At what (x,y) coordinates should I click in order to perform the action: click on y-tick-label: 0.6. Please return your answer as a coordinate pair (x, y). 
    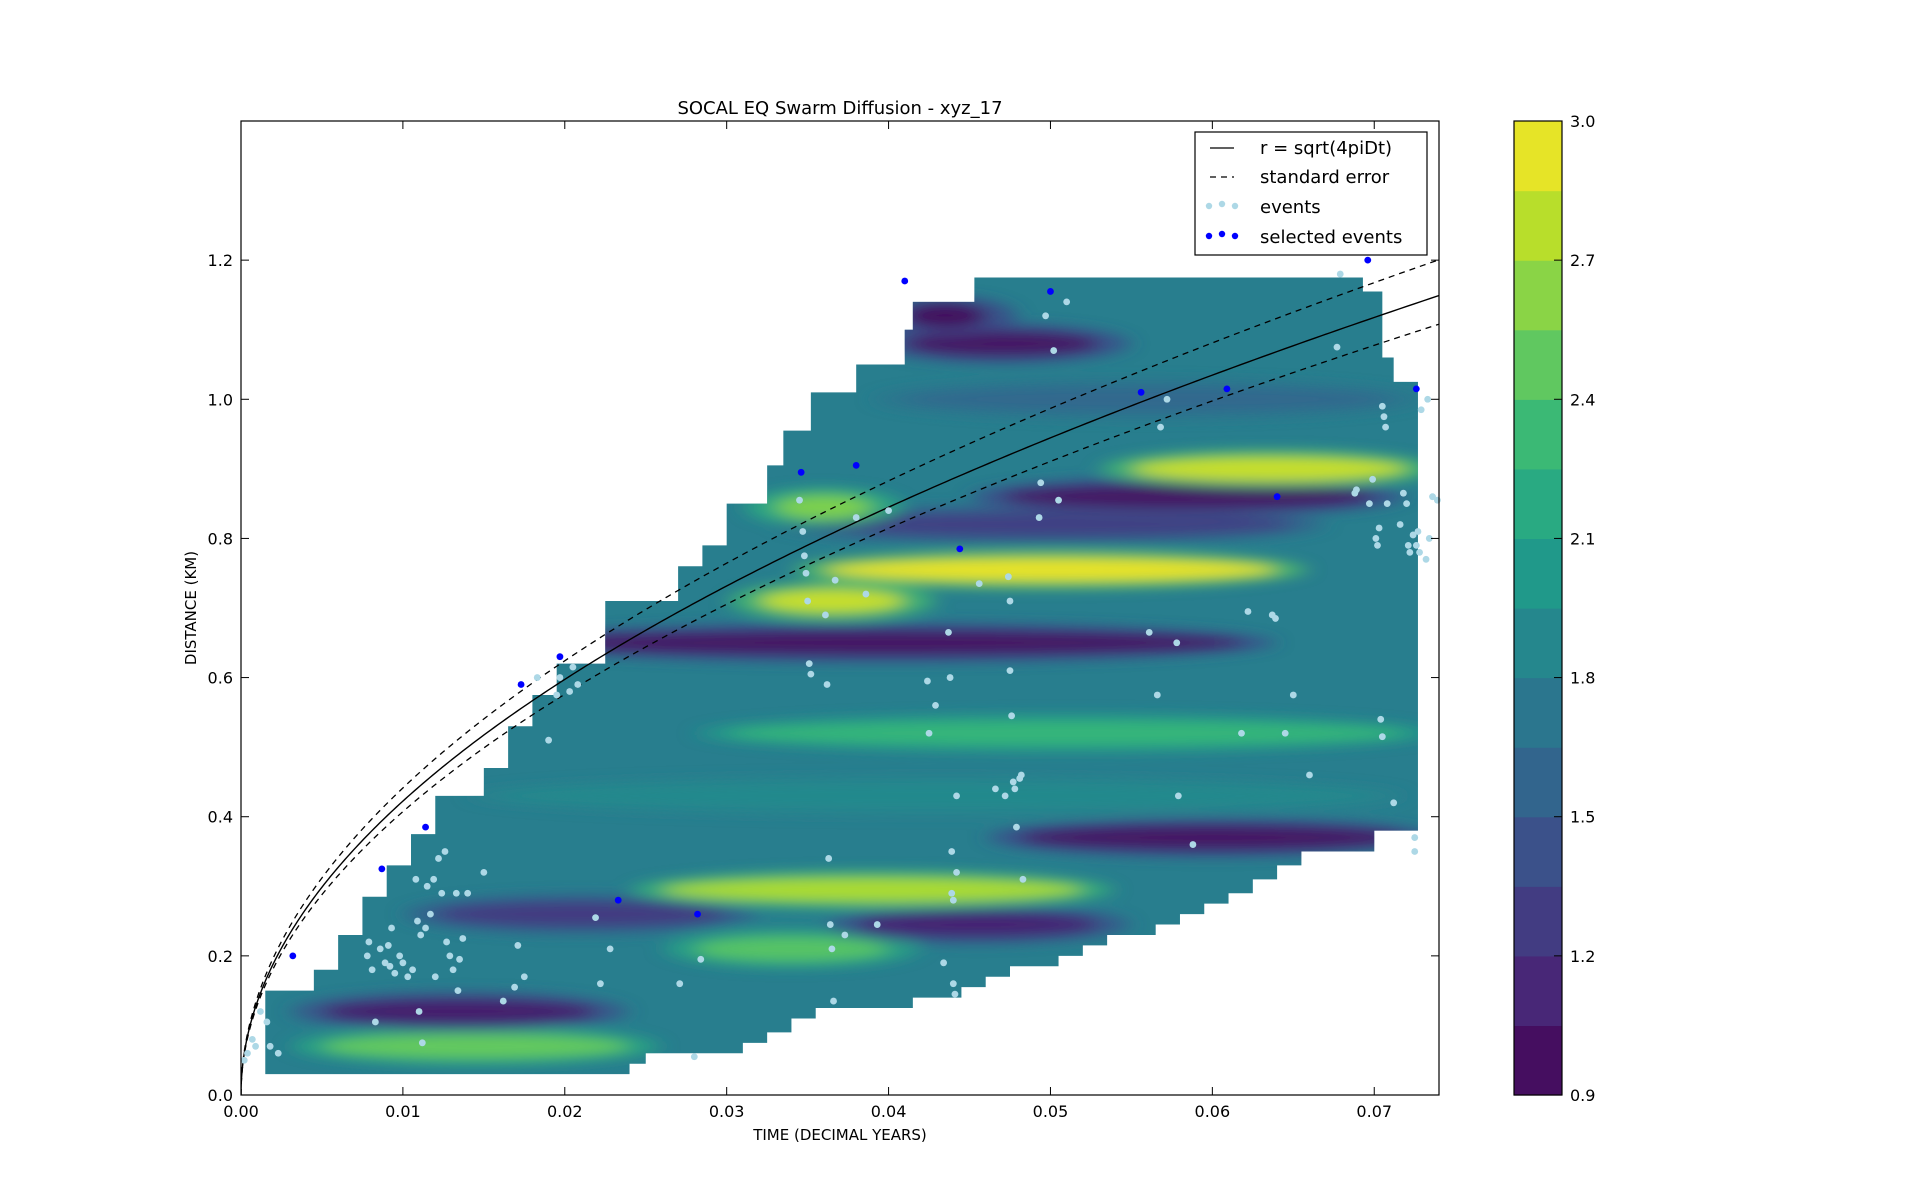
    Looking at the image, I should click on (220, 678).